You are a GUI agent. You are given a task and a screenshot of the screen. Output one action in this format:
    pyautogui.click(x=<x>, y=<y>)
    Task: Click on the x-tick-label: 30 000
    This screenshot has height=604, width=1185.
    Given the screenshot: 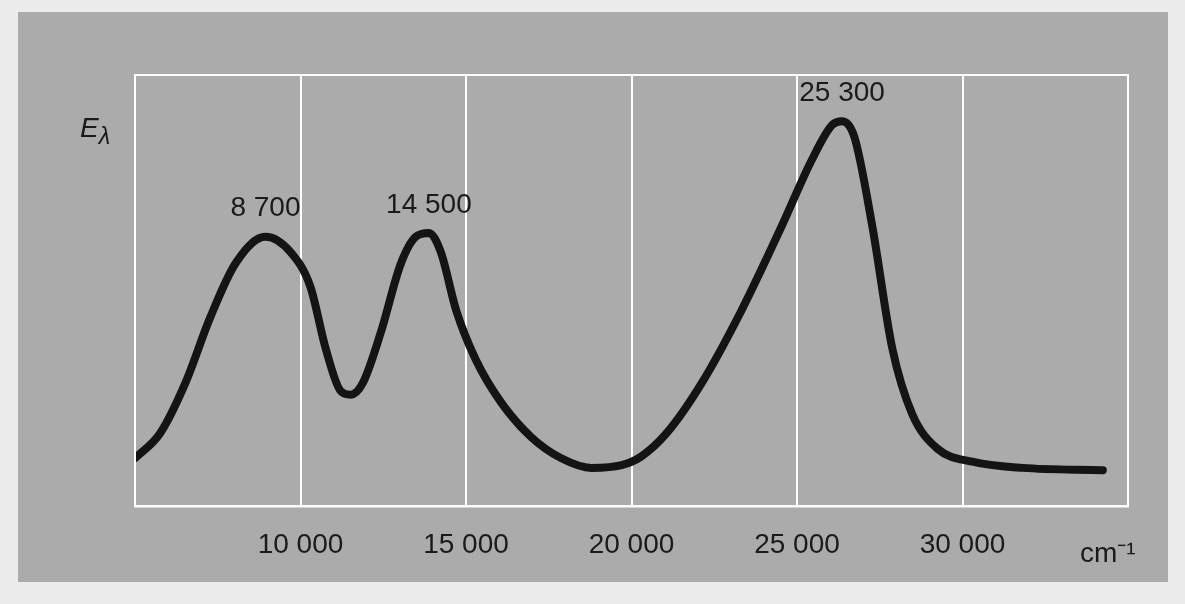 What is the action you would take?
    pyautogui.click(x=962, y=543)
    